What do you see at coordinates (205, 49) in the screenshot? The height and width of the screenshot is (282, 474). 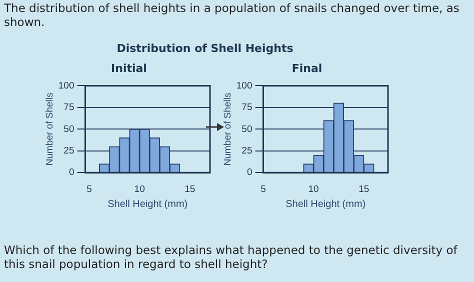 I see `text: Distribution of Shell Heights` at bounding box center [205, 49].